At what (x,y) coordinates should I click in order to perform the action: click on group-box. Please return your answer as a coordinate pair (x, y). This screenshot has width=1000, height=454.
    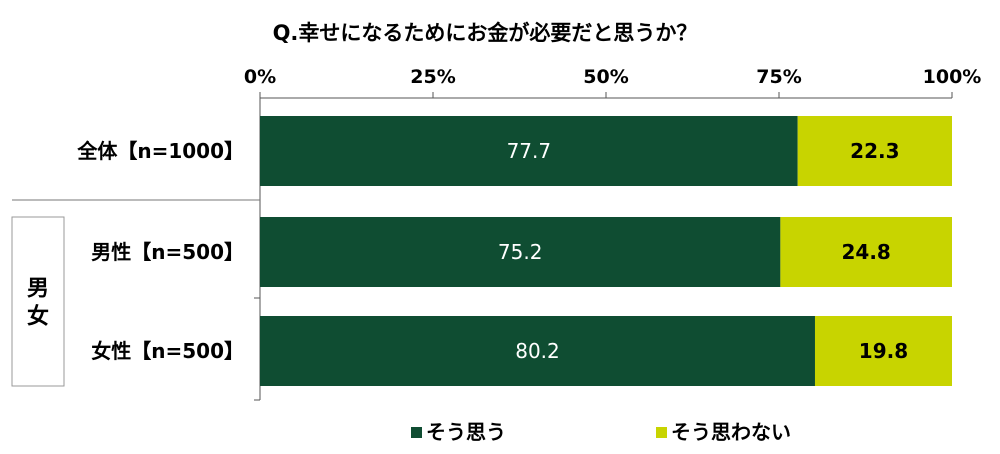
    Looking at the image, I should click on (38, 301).